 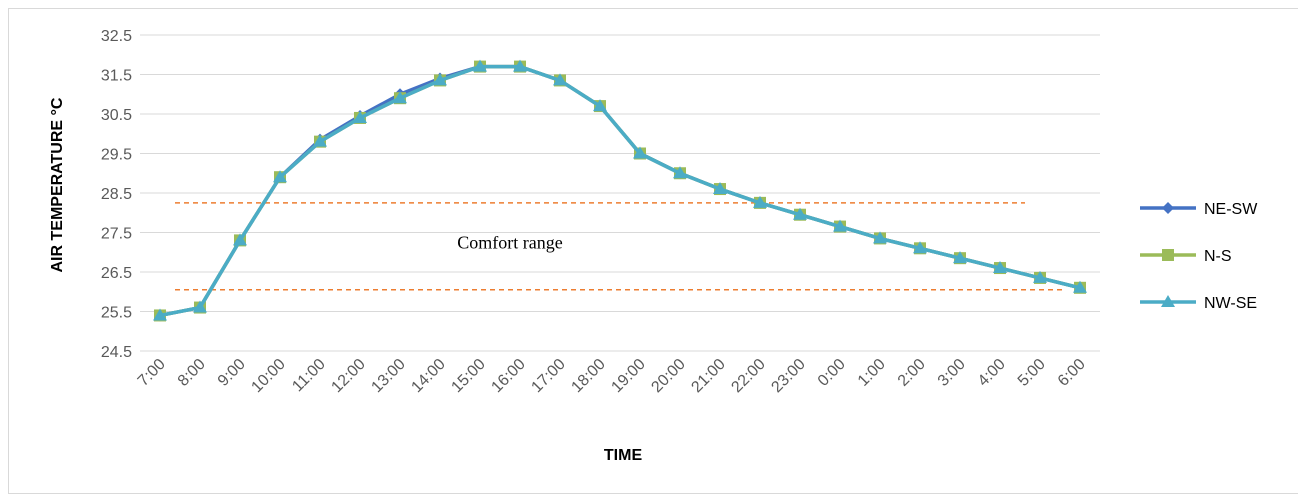 I want to click on legend: NE-SW N-S NW-SE, so click(x=1199, y=256).